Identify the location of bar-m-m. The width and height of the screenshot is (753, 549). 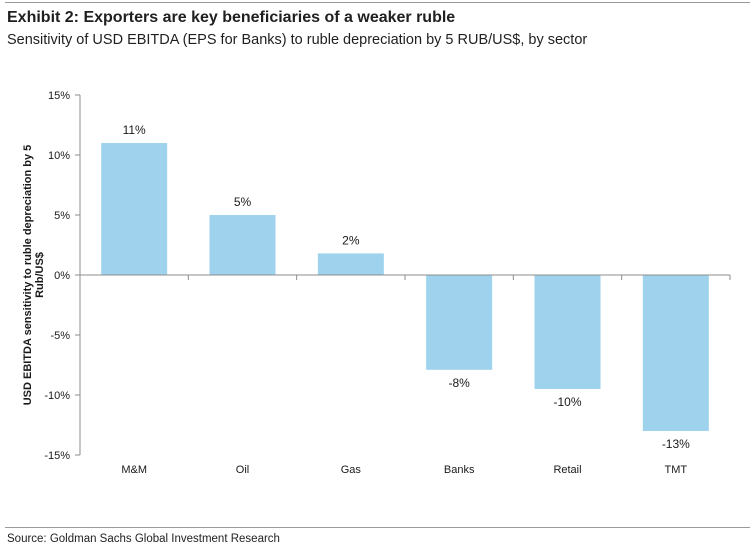
(134, 209).